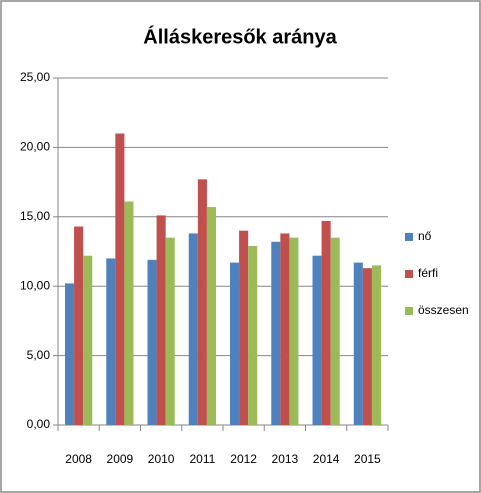 This screenshot has height=493, width=481. Describe the element at coordinates (202, 459) in the screenshot. I see `x-tick-label: 2011` at that location.